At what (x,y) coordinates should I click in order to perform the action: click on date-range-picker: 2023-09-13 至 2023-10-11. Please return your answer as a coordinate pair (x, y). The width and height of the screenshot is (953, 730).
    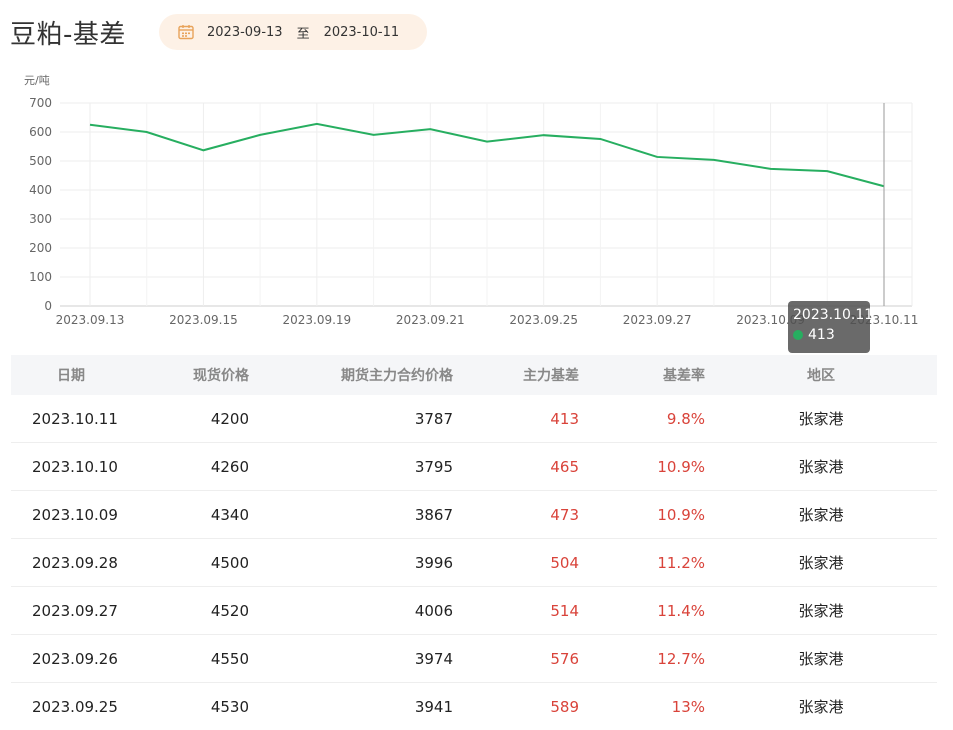
    Looking at the image, I should click on (293, 32).